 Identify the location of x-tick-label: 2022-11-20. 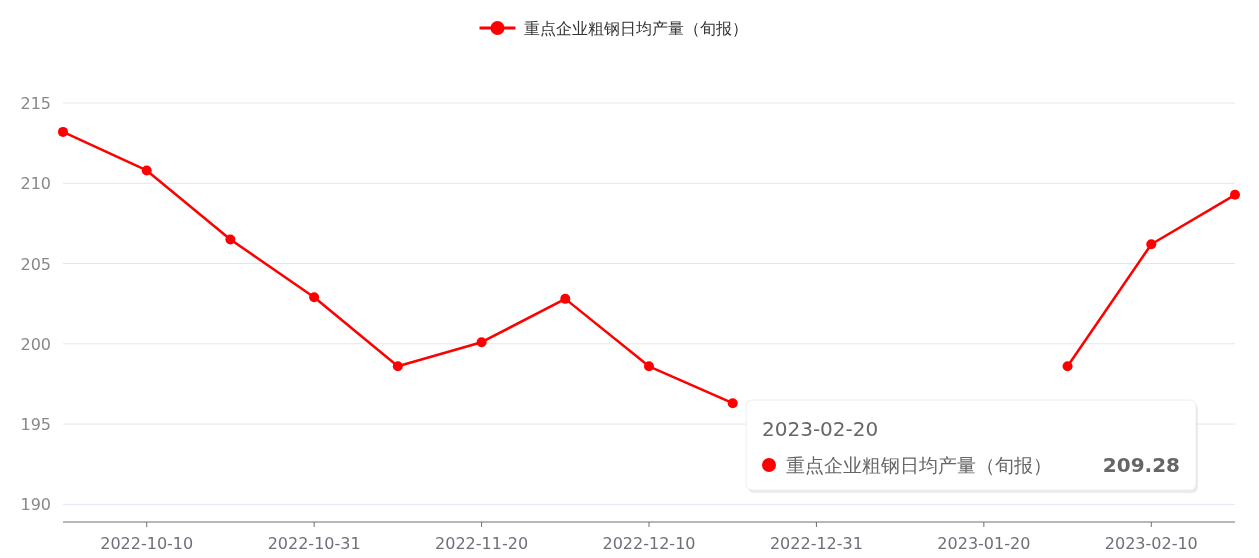
(482, 543).